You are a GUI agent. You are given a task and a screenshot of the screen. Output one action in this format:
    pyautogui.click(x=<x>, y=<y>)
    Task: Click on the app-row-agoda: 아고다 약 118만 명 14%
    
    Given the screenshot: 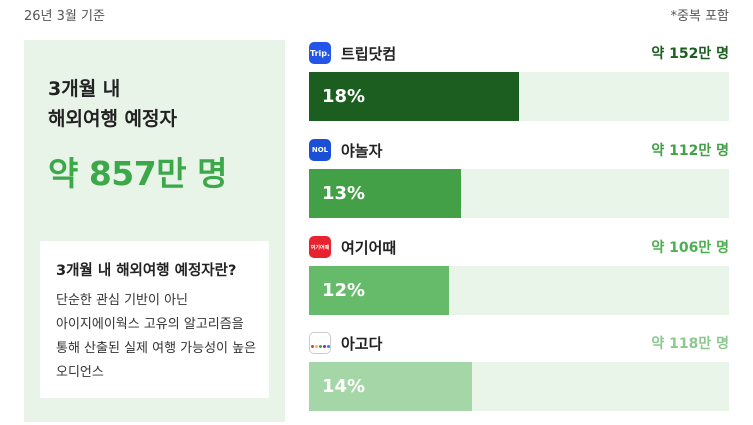 What is the action you would take?
    pyautogui.click(x=519, y=371)
    